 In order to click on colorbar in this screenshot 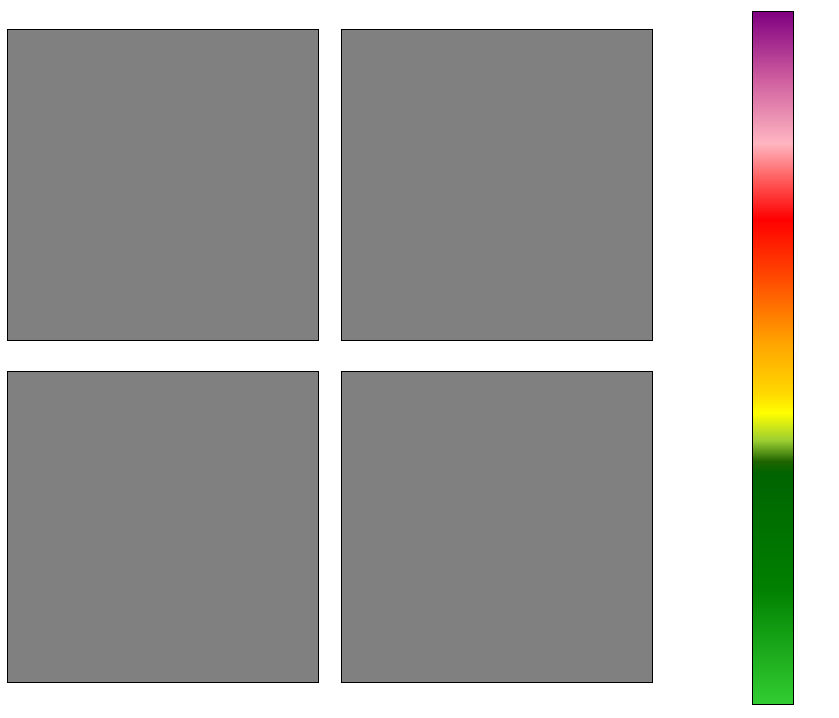, I will do `click(773, 358)`.